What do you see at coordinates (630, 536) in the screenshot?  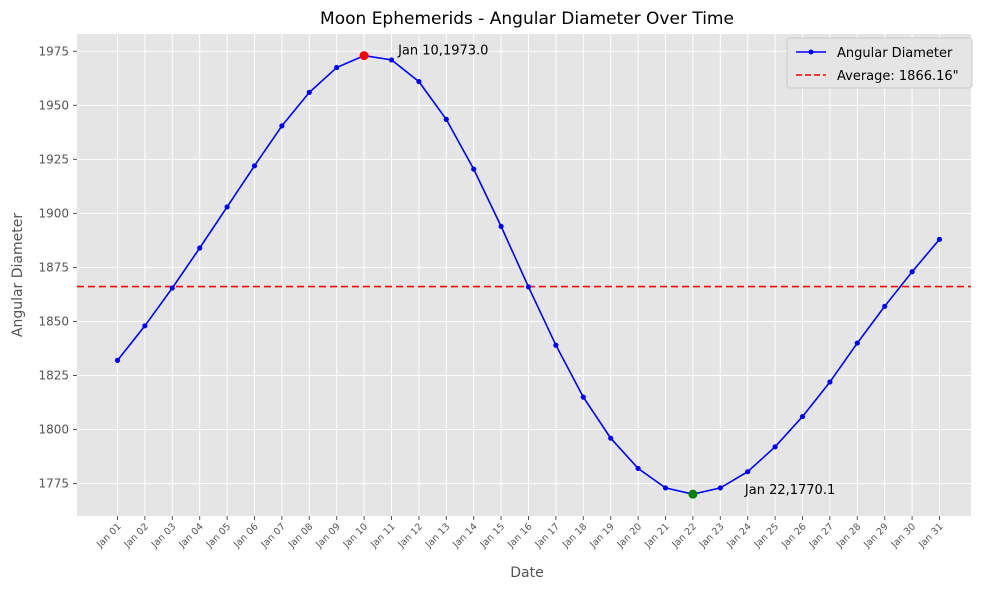 I see `x-tick-label: Jan 20` at bounding box center [630, 536].